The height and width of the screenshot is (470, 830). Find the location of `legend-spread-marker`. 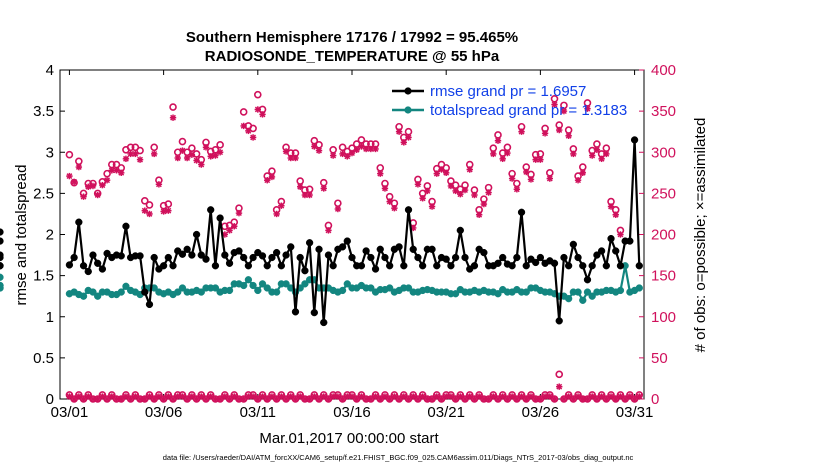

legend-spread-marker is located at coordinates (408, 110).